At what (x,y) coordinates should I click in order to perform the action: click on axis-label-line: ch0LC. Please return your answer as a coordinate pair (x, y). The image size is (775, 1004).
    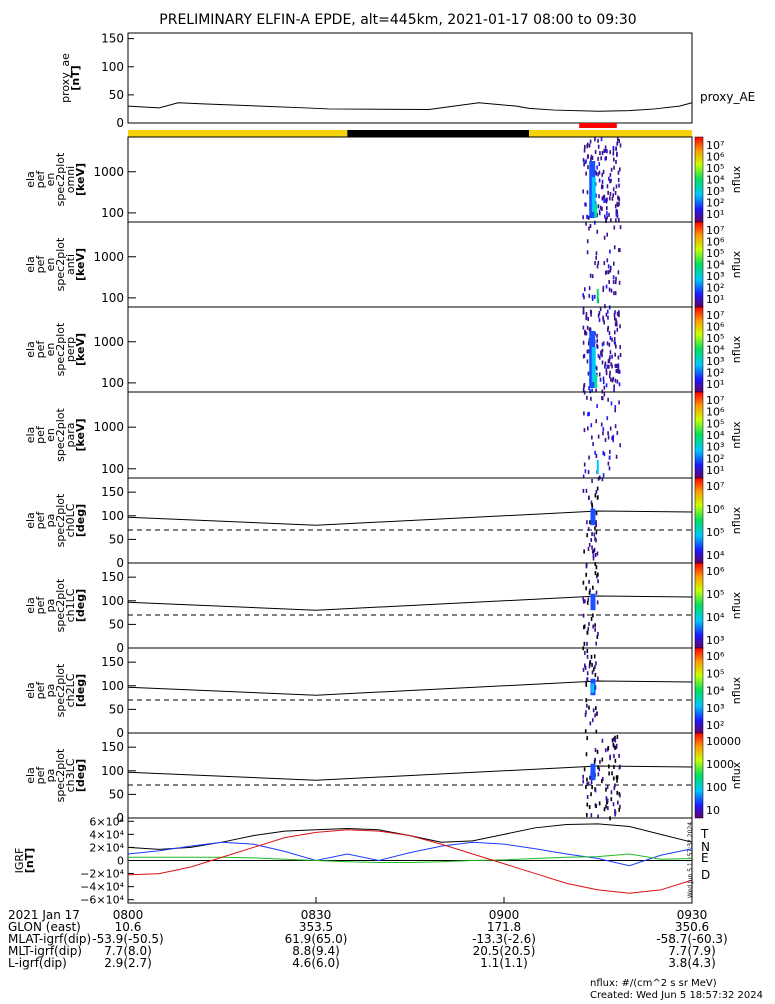
    Looking at the image, I should click on (70, 520).